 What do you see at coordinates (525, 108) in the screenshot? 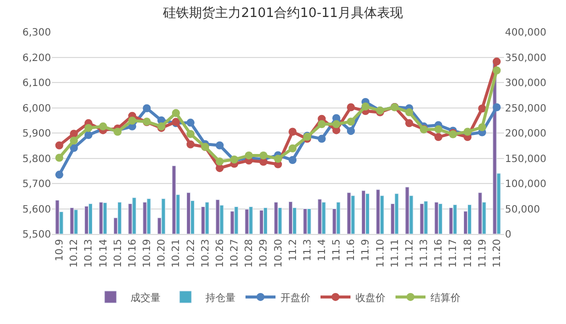
I see `y2-tick-label: 250,000` at bounding box center [525, 108].